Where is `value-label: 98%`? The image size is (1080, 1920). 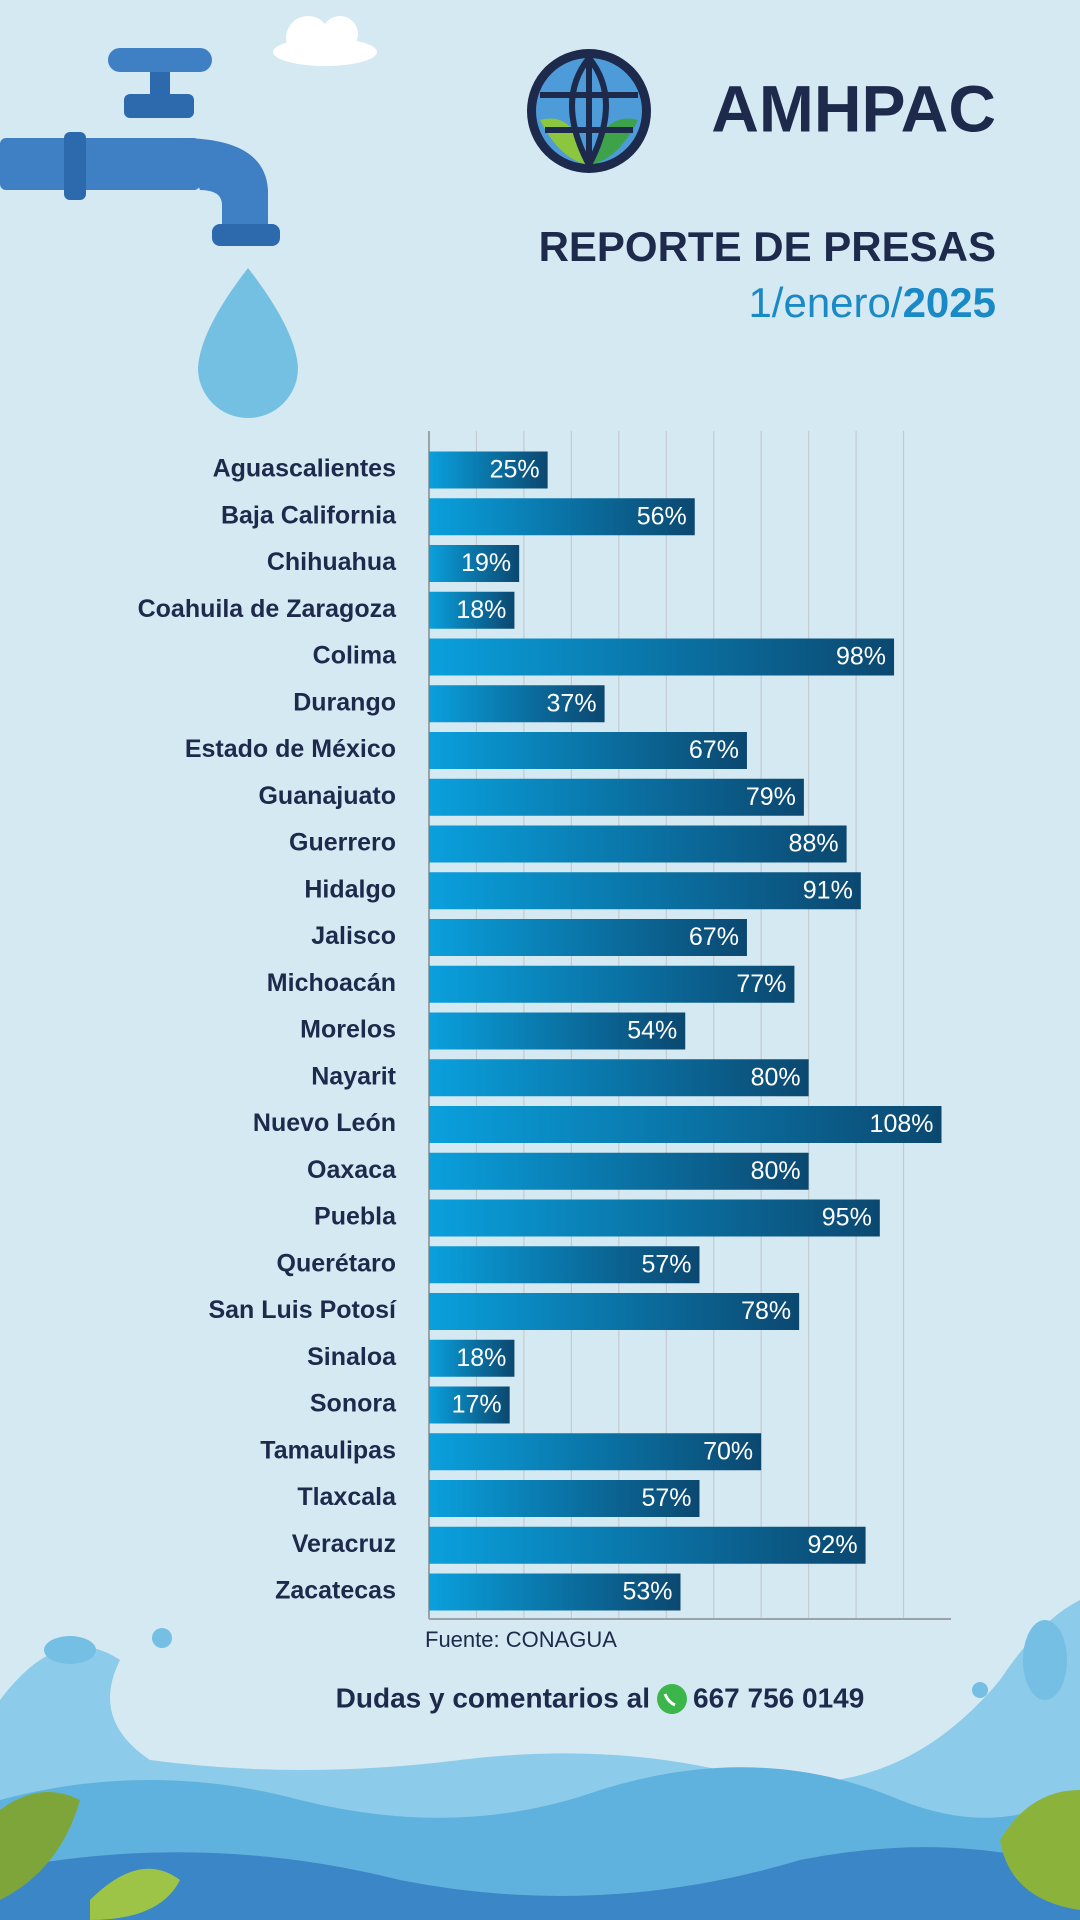 value-label: 98% is located at coordinates (861, 657).